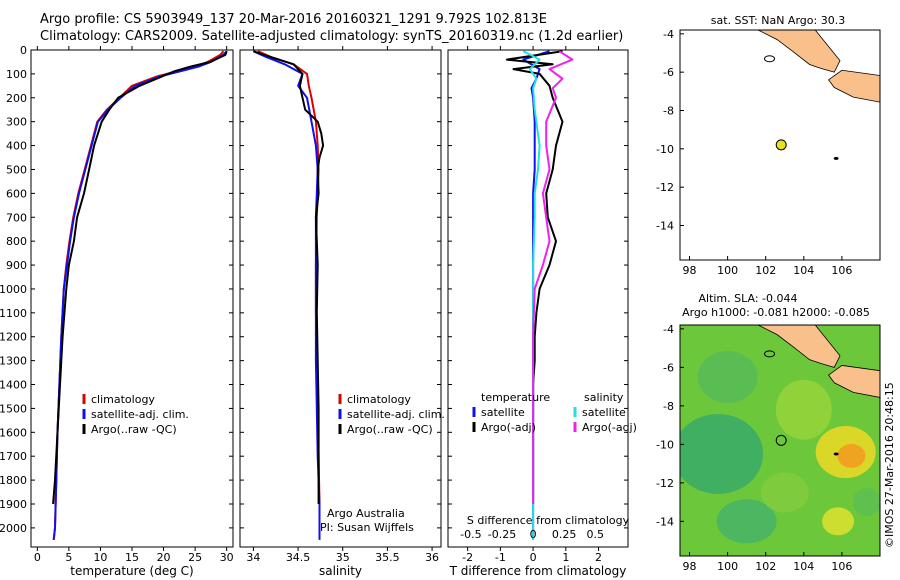 The width and height of the screenshot is (900, 580). Describe the element at coordinates (500, 557) in the screenshot. I see `x-tick-label: -1` at that location.